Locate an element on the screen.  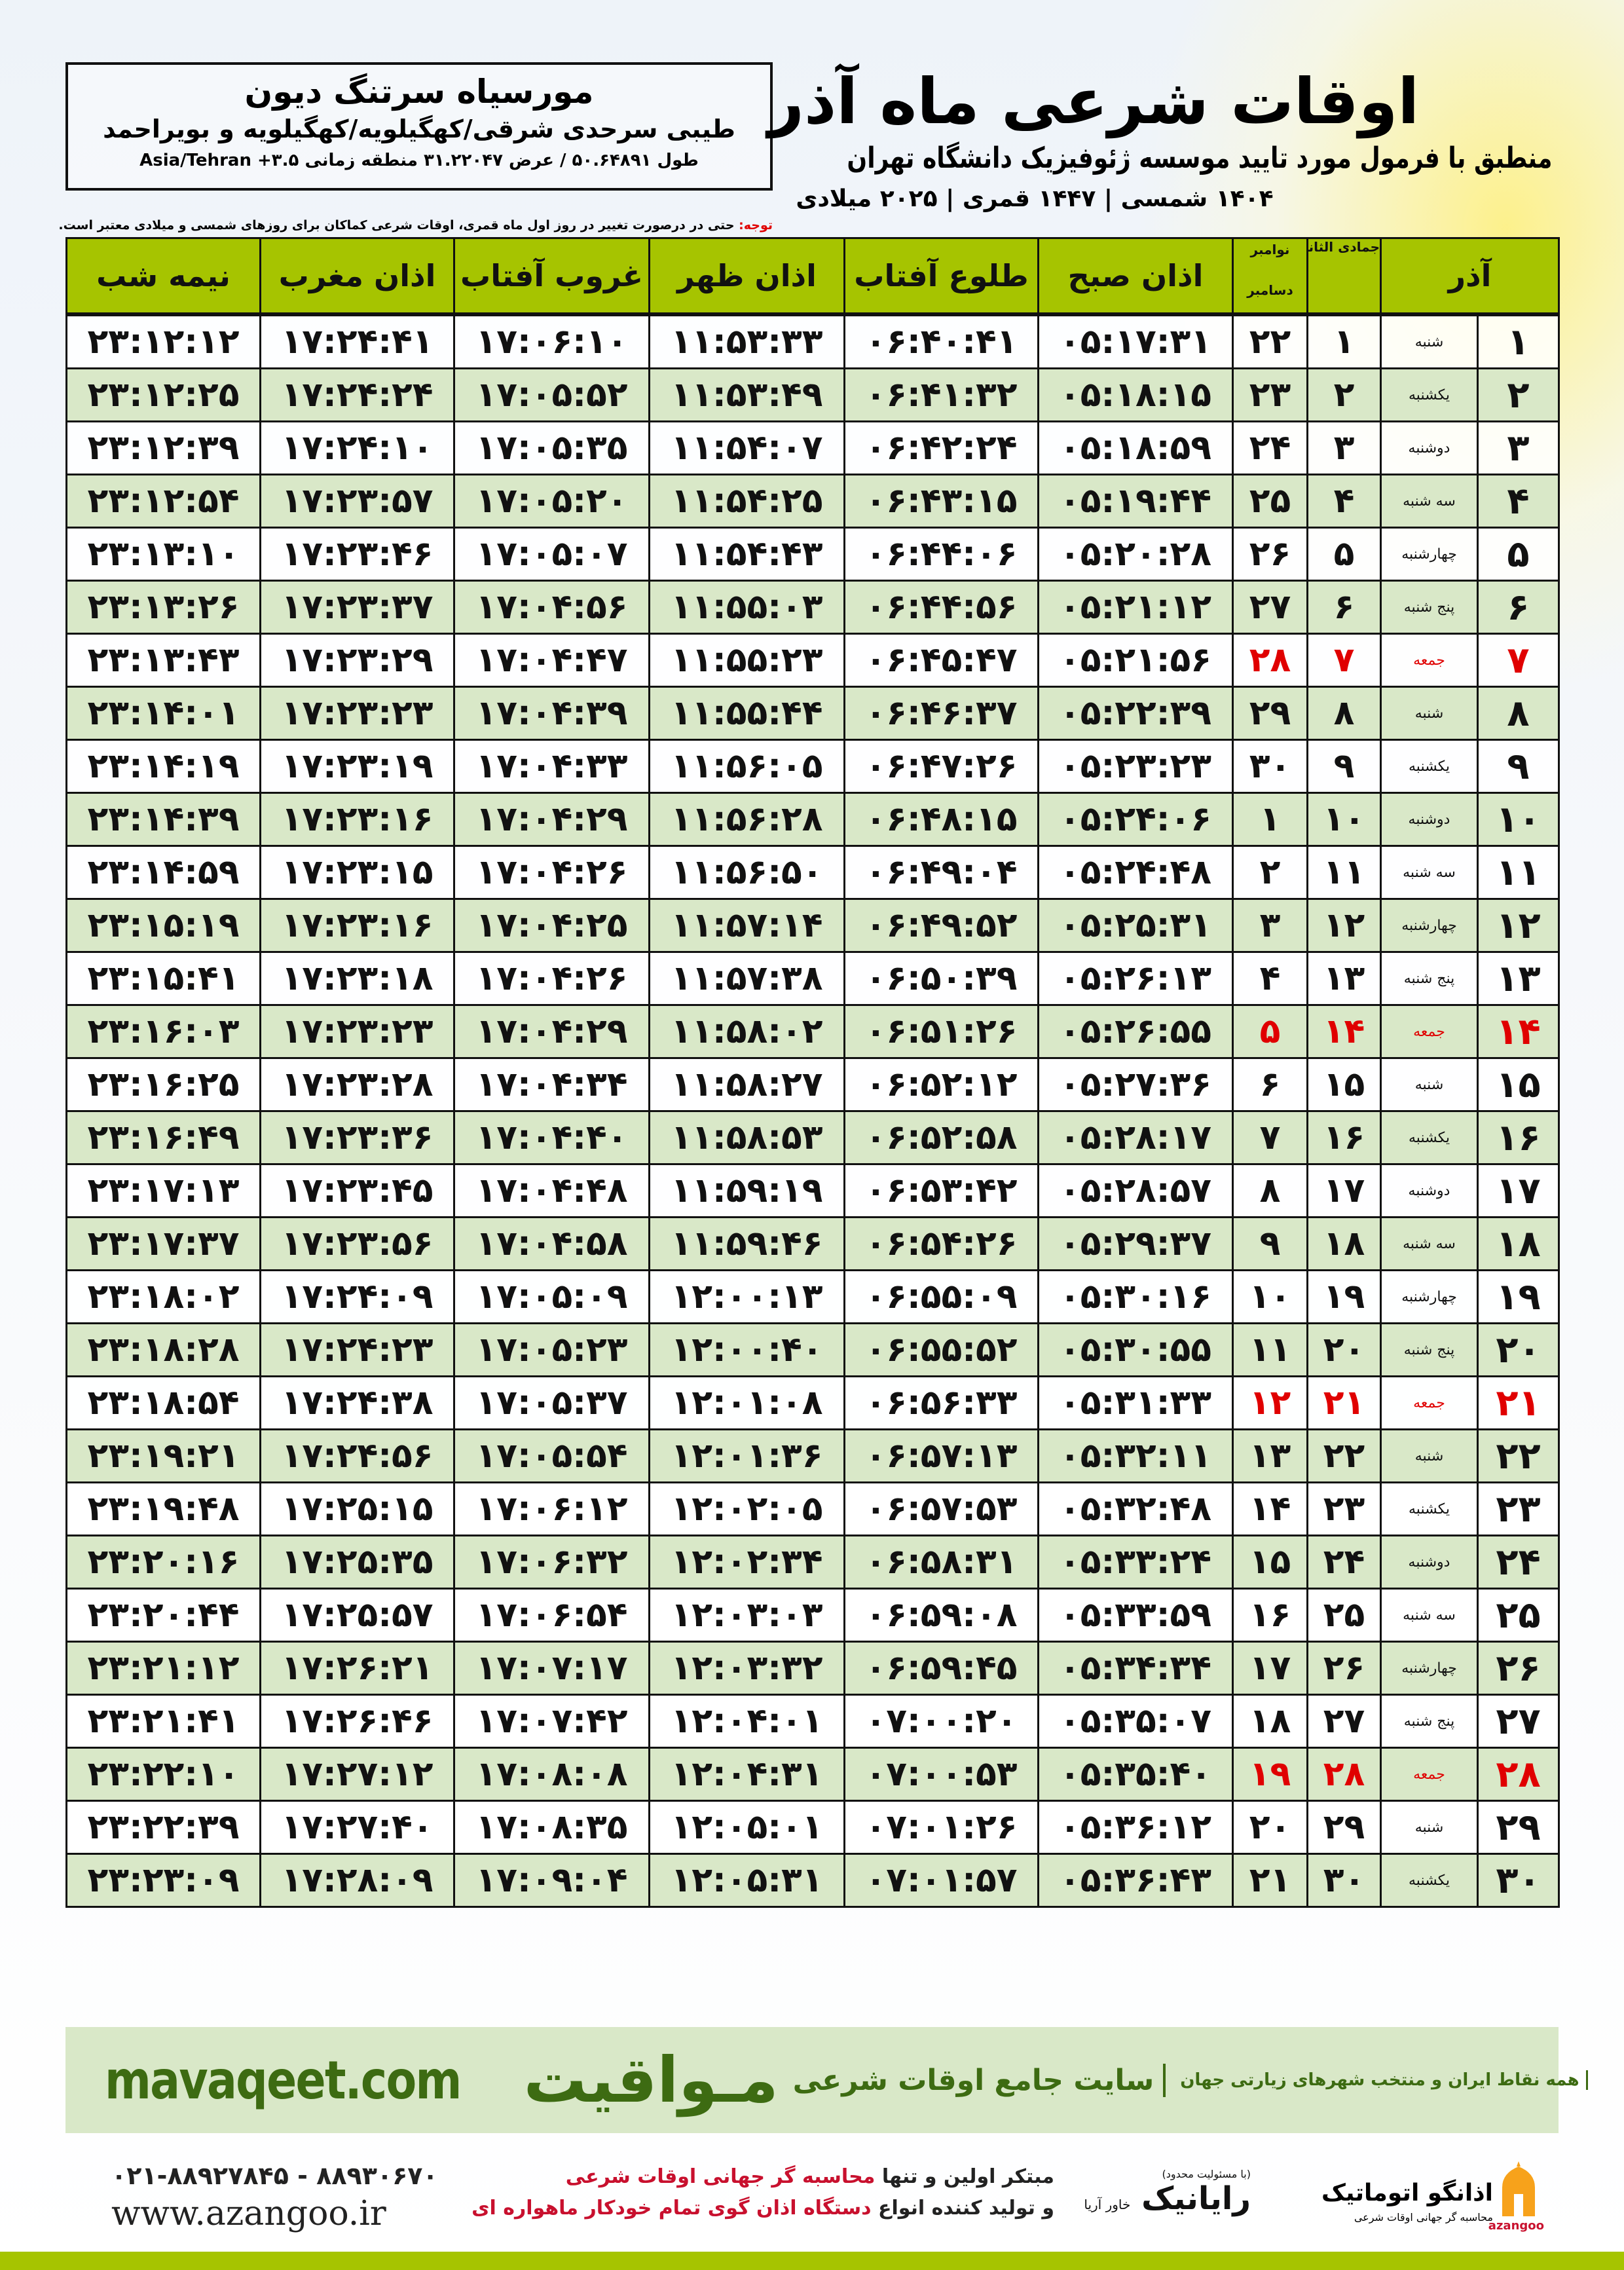
cell-fajr: ۰۵:۲۹:۳۷ is located at coordinates (1135, 1243).